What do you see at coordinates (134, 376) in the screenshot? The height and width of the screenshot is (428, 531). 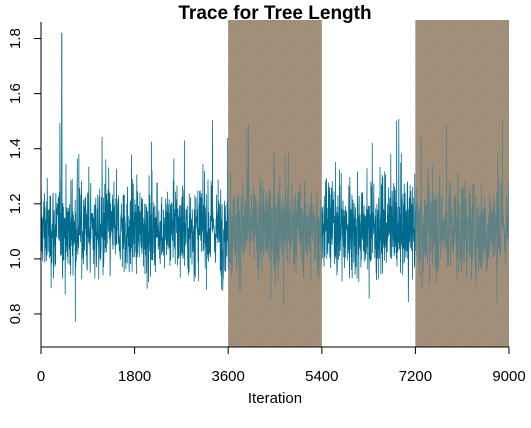 I see `x-tick-label: 1800` at bounding box center [134, 376].